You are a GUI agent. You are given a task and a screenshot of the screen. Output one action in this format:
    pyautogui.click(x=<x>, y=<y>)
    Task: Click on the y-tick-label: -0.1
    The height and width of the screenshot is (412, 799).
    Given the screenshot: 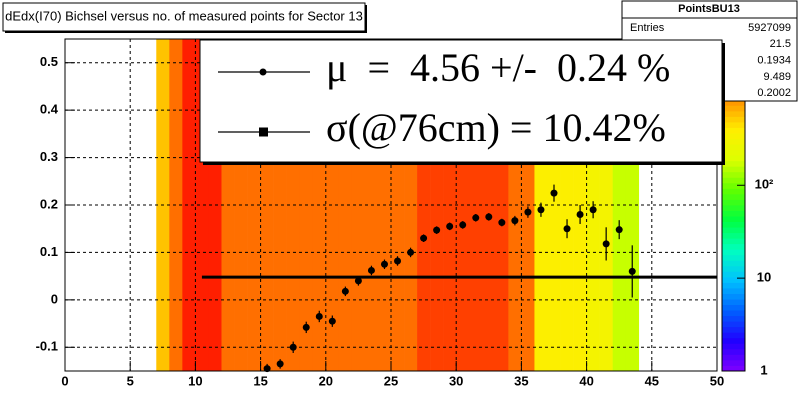 What is the action you would take?
    pyautogui.click(x=47, y=346)
    